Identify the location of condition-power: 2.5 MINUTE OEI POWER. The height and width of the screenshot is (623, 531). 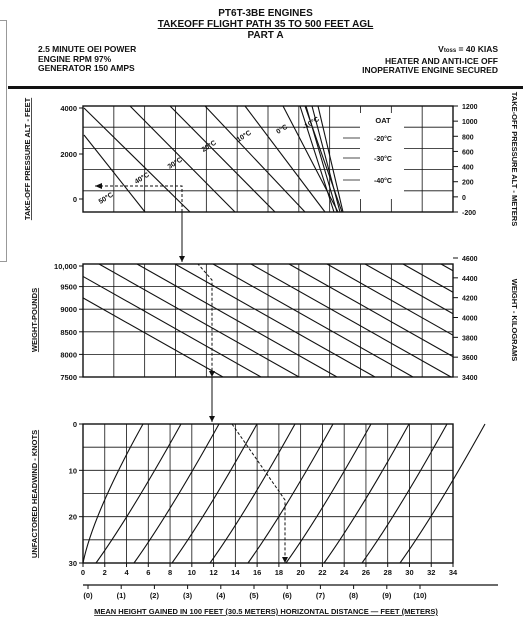
(87, 49).